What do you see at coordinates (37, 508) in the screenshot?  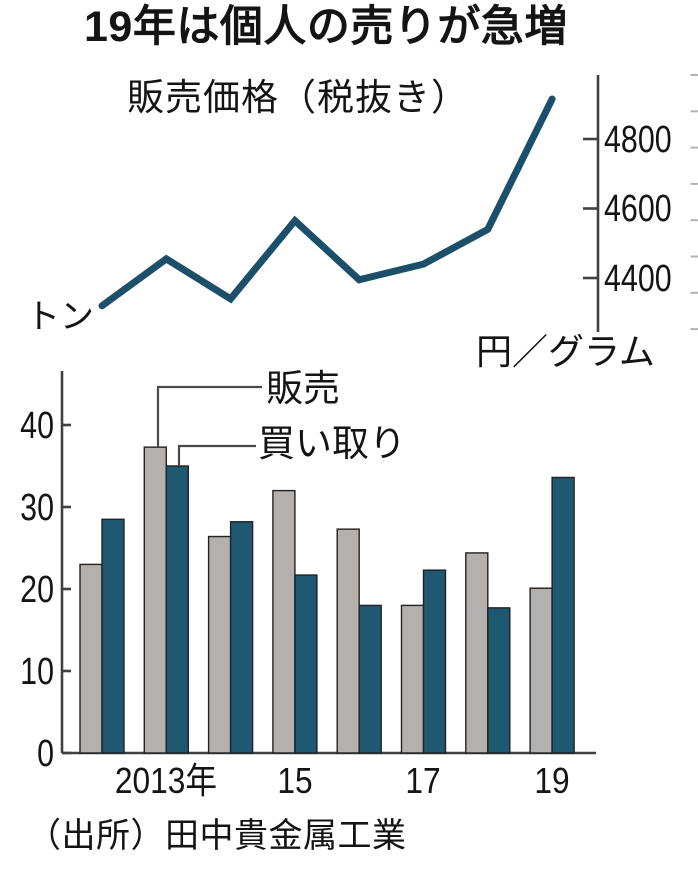 I see `bar-ytick-30: 30` at bounding box center [37, 508].